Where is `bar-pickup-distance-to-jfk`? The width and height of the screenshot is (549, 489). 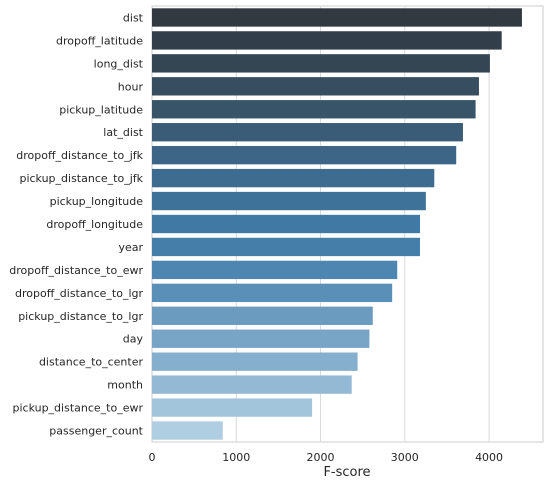 bar-pickup-distance-to-jfk is located at coordinates (293, 178).